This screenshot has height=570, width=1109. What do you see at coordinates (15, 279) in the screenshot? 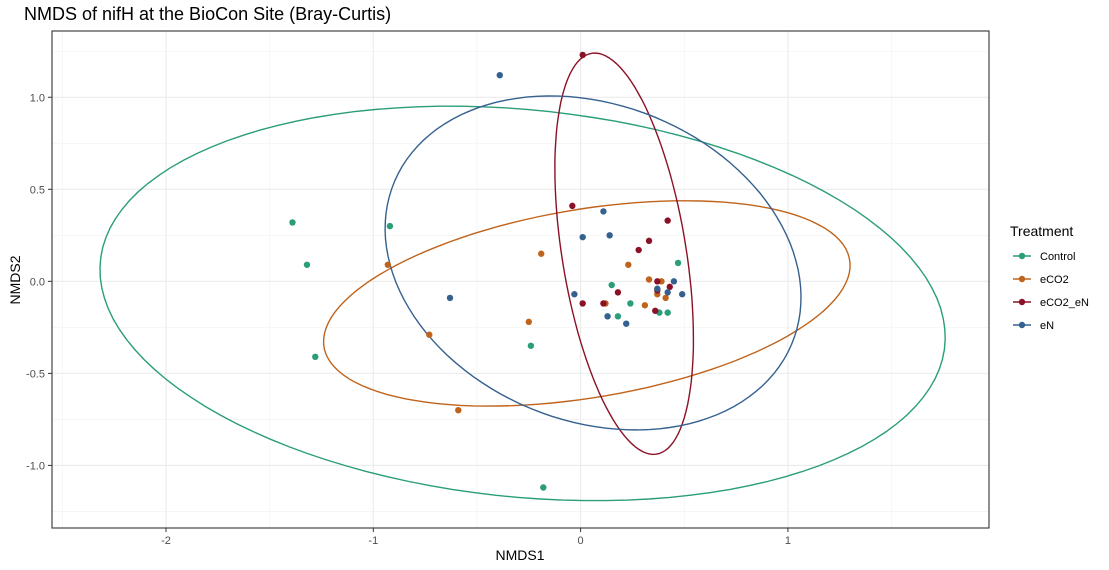
I see `y-axis-title: NMDS2` at bounding box center [15, 279].